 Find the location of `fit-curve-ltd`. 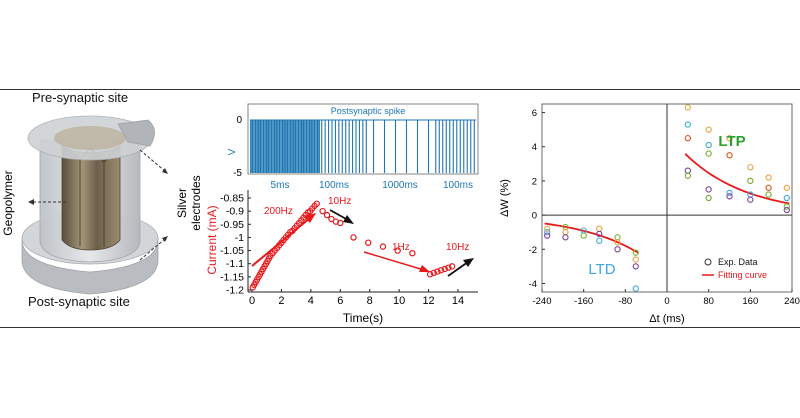

fit-curve-ltd is located at coordinates (591, 238).